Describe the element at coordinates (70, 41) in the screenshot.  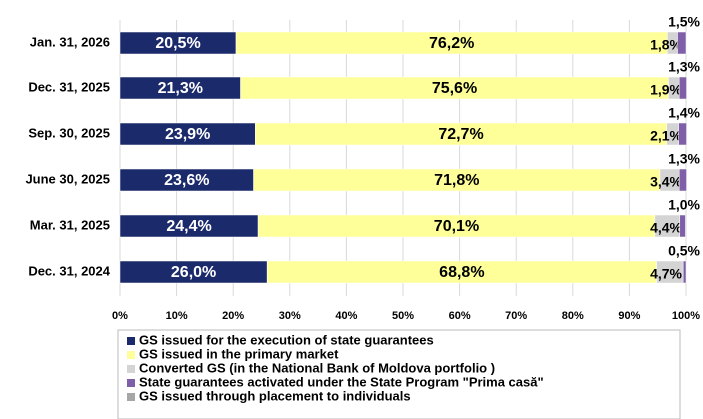
I see `category-label: Jan. 31, 2026` at that location.